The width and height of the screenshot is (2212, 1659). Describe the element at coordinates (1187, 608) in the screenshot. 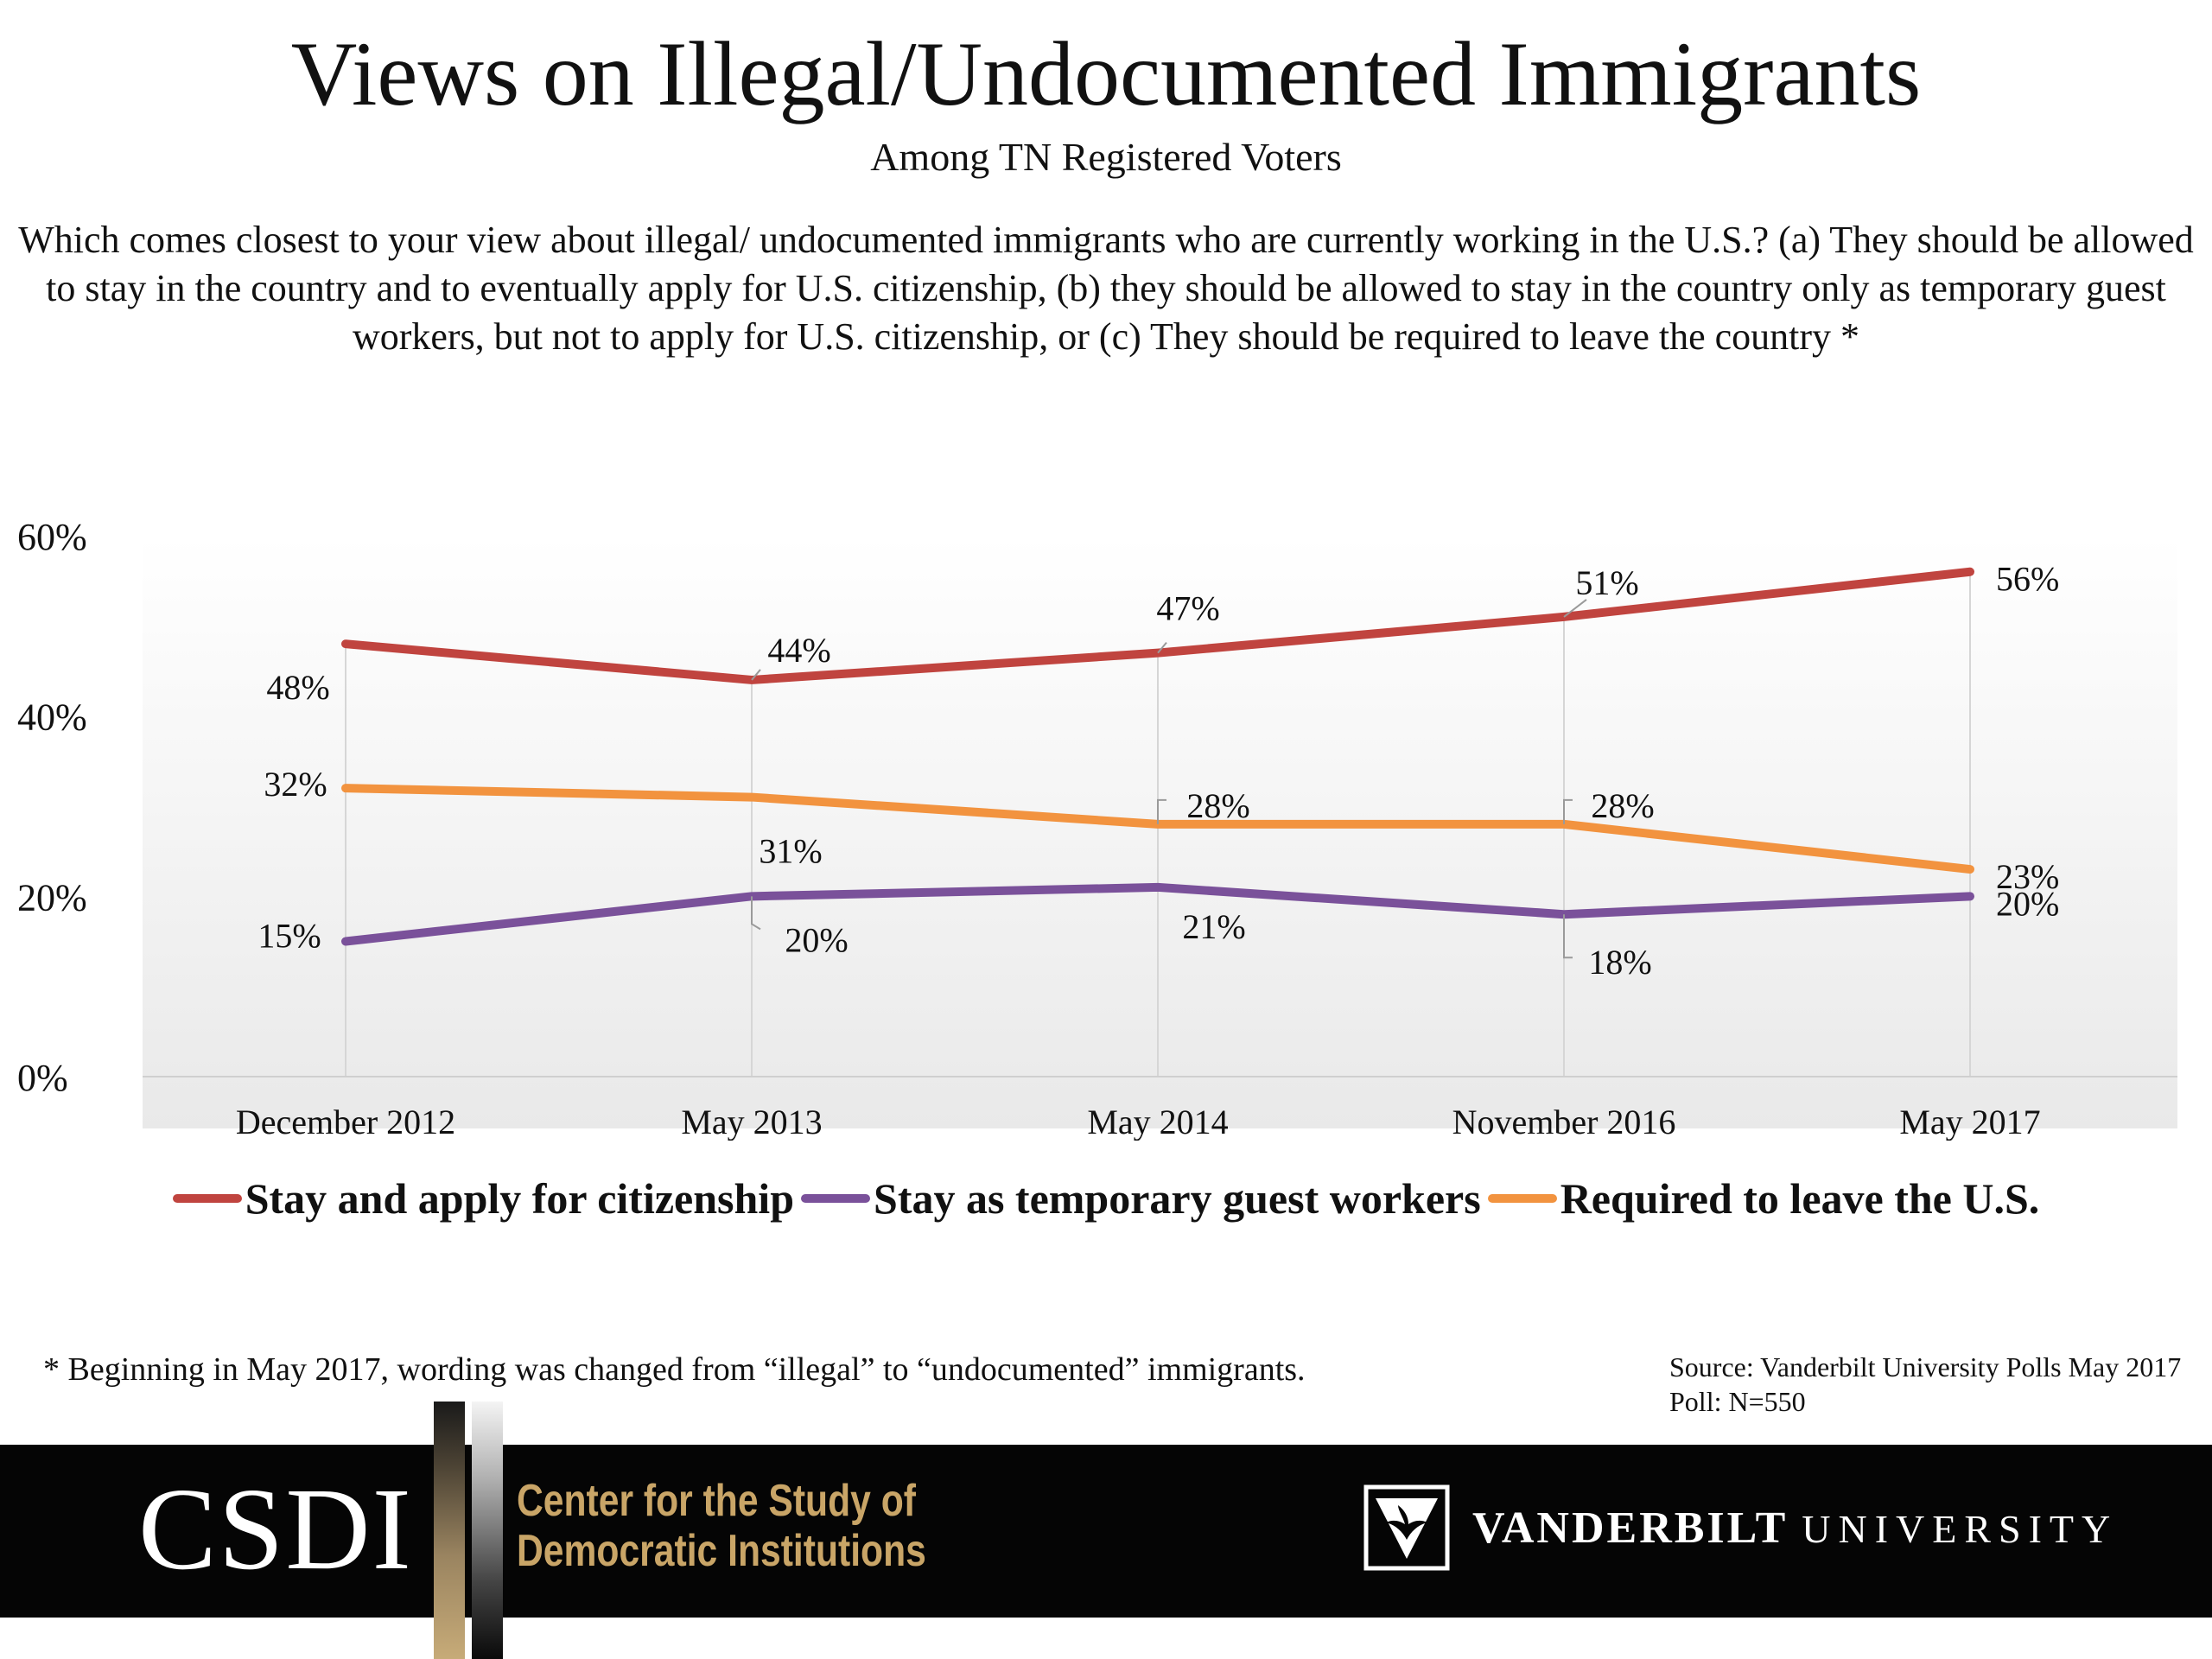

I see `data-label: 47%` at that location.